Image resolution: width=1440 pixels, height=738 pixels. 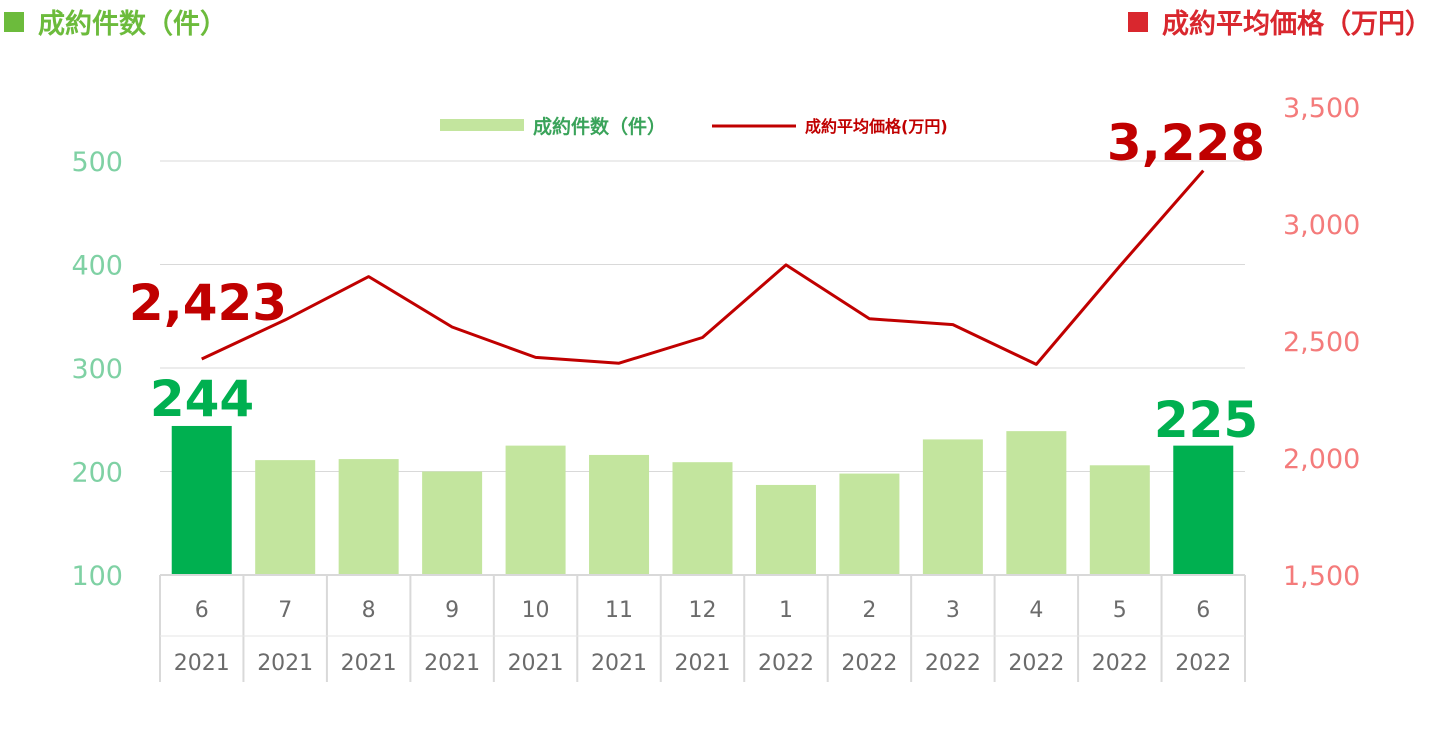 I want to click on left-axis-title-text: 成約件数（件）, so click(x=132, y=24).